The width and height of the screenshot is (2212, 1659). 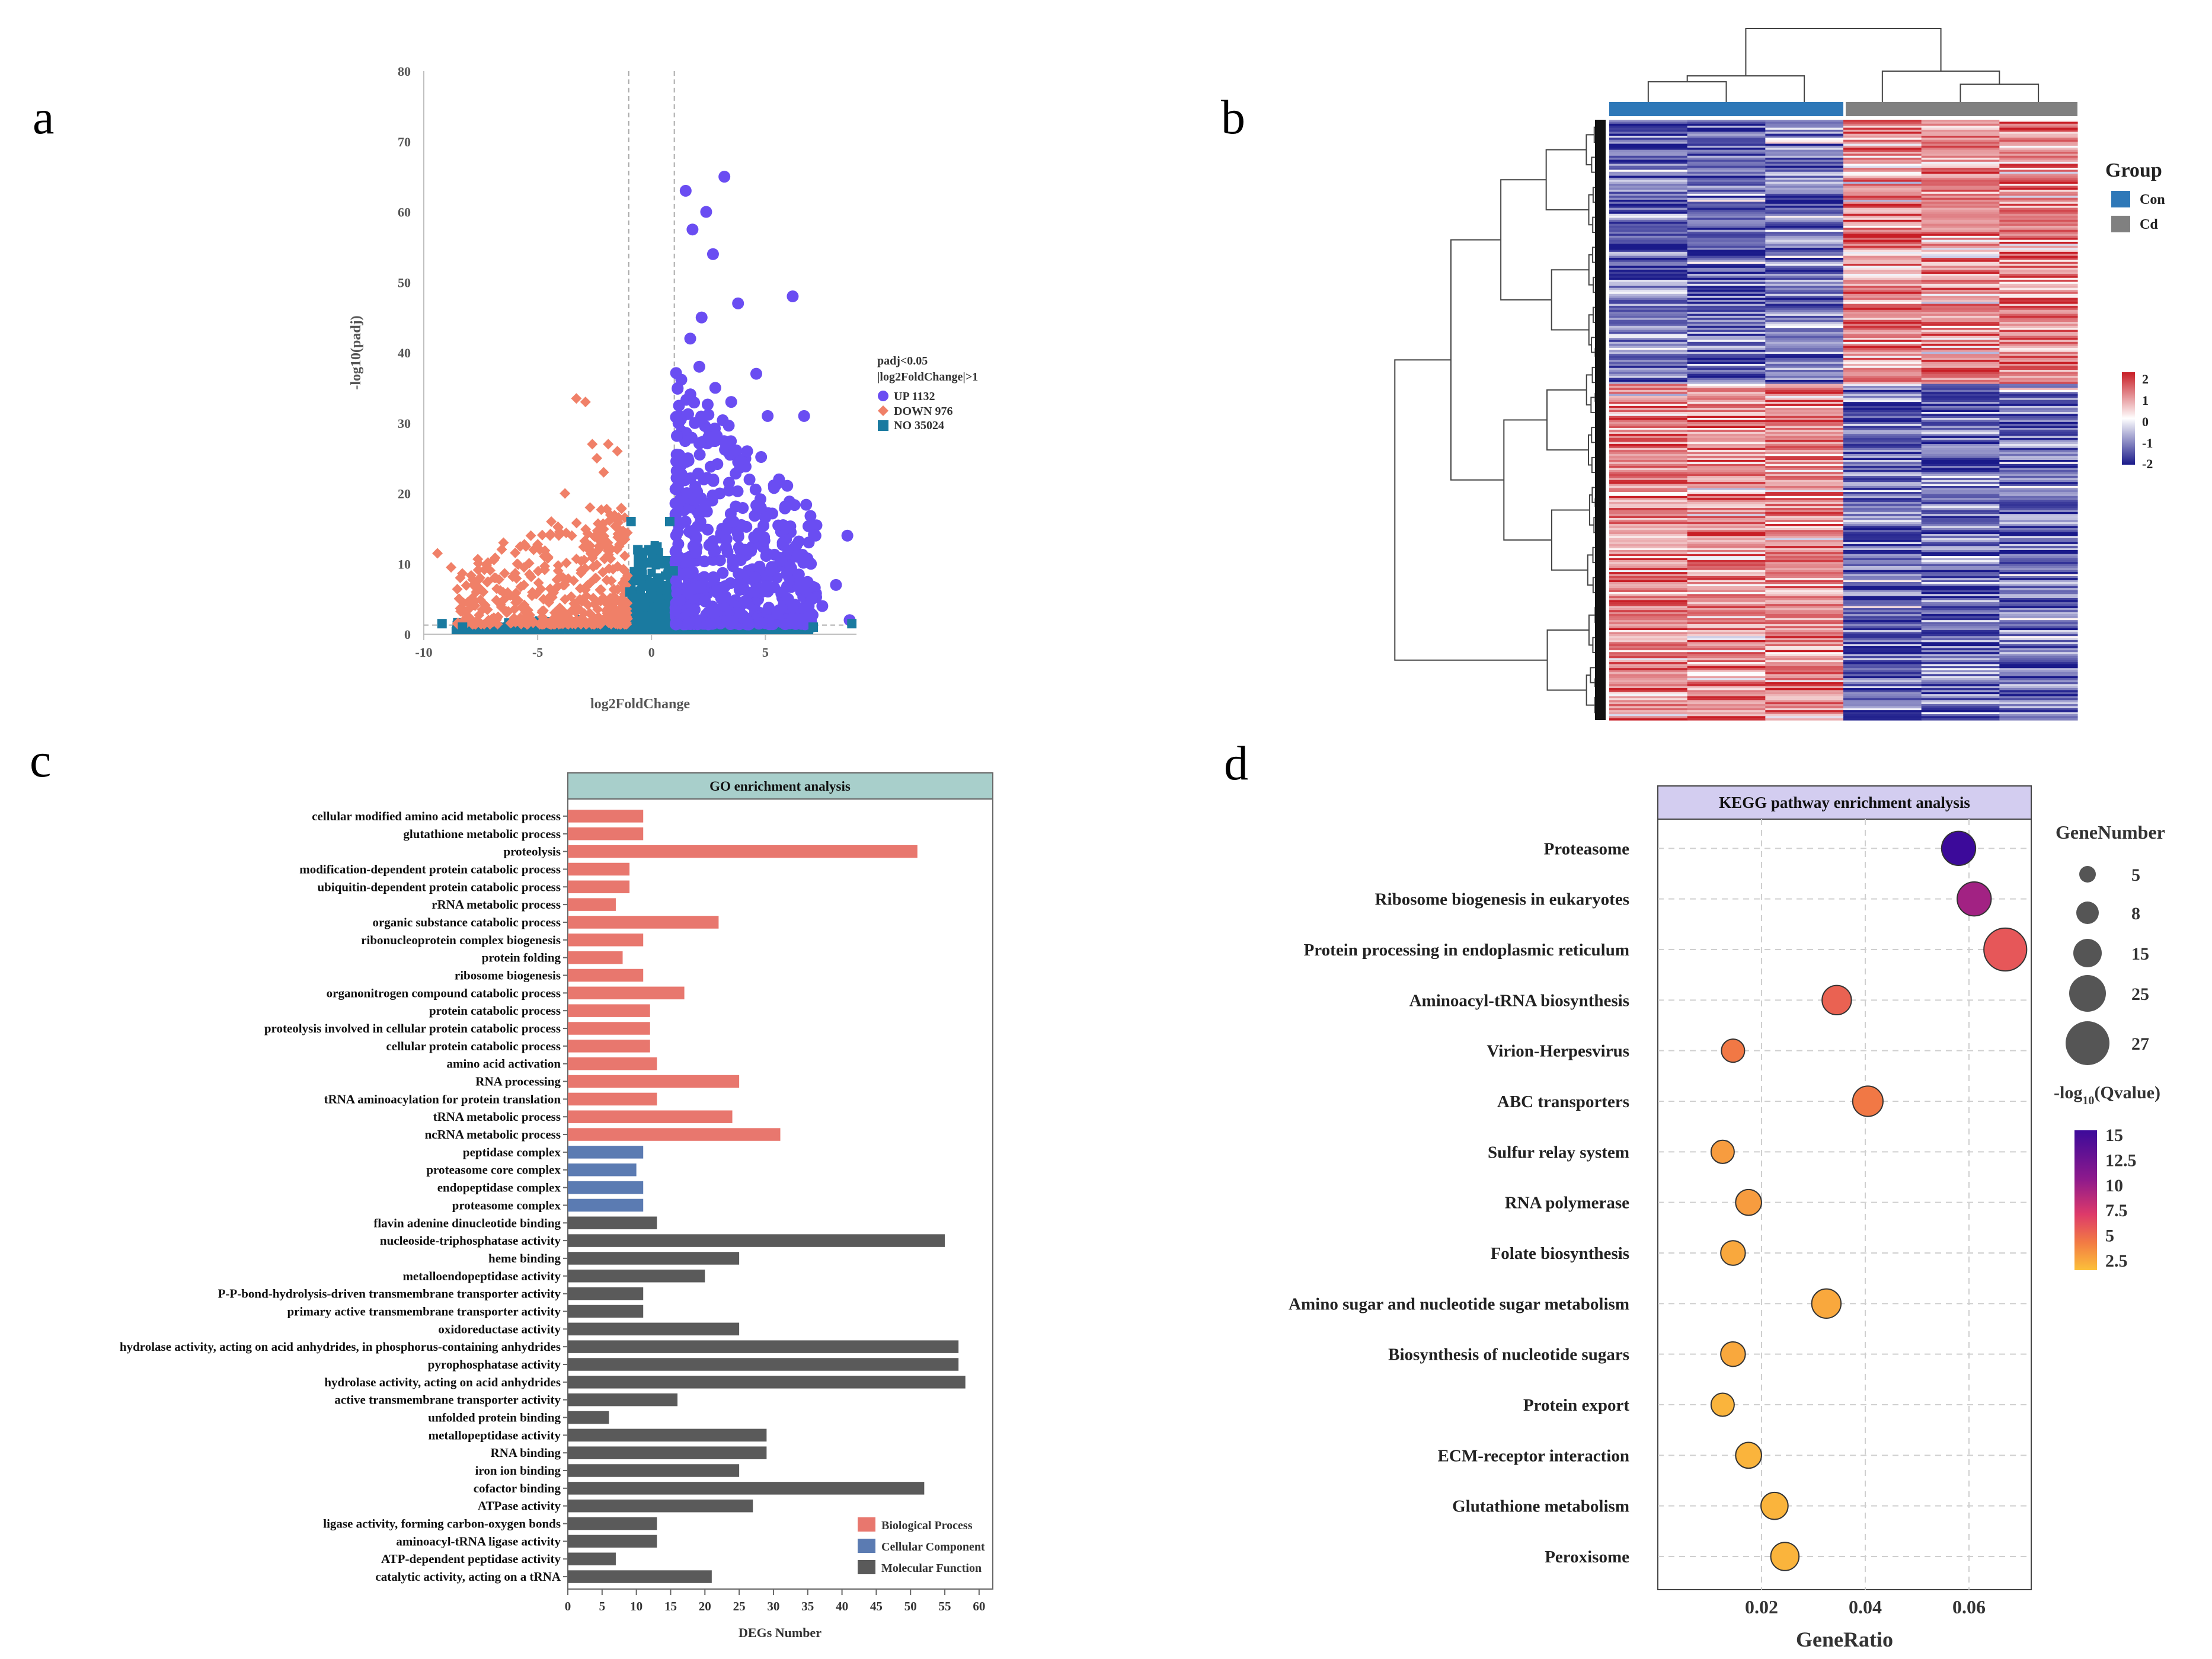 I want to click on go-category-label: metalloendopeptidase activity, so click(x=482, y=1276).